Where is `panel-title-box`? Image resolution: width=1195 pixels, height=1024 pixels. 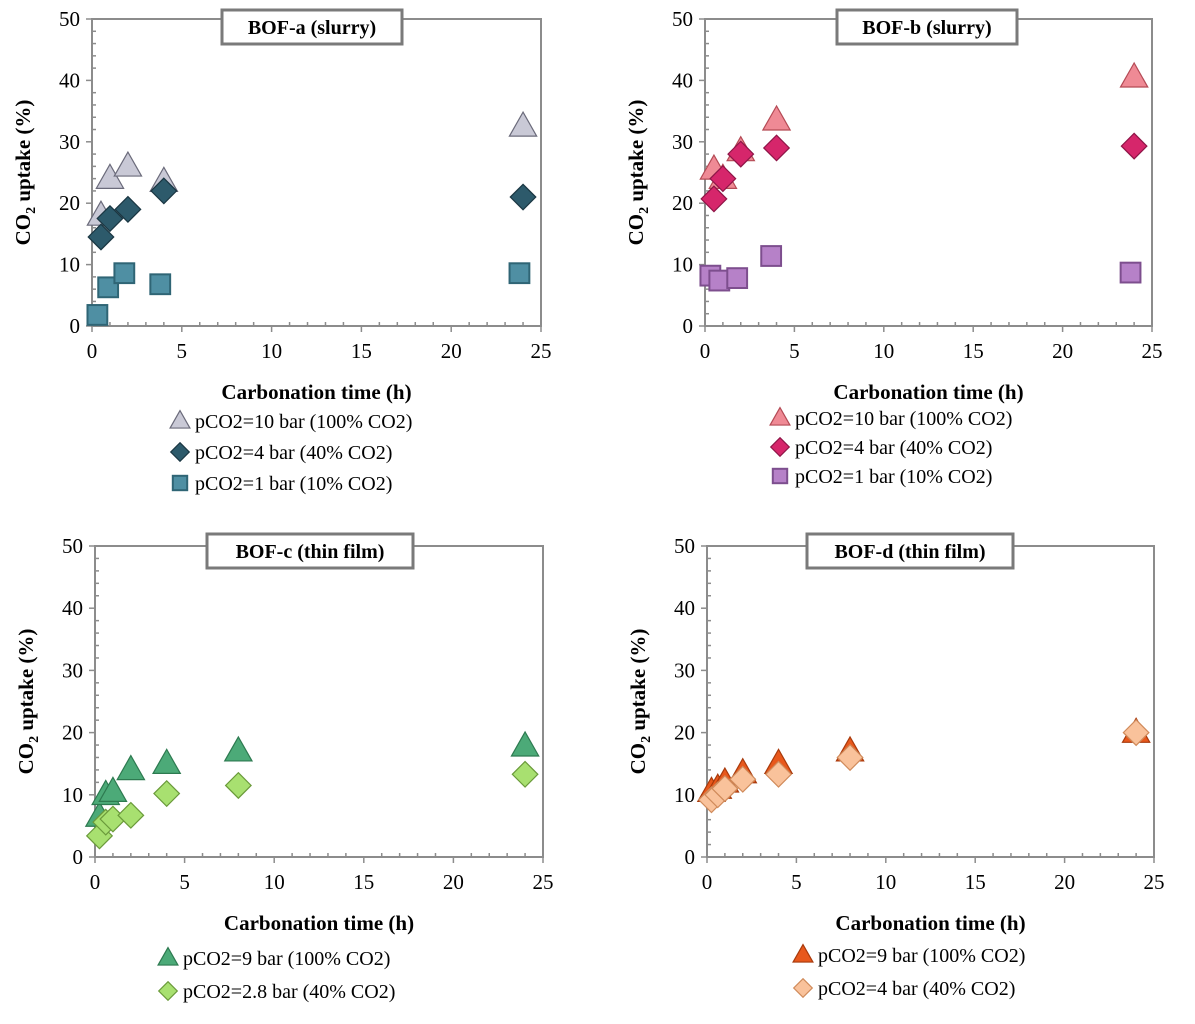 panel-title-box is located at coordinates (312, 27).